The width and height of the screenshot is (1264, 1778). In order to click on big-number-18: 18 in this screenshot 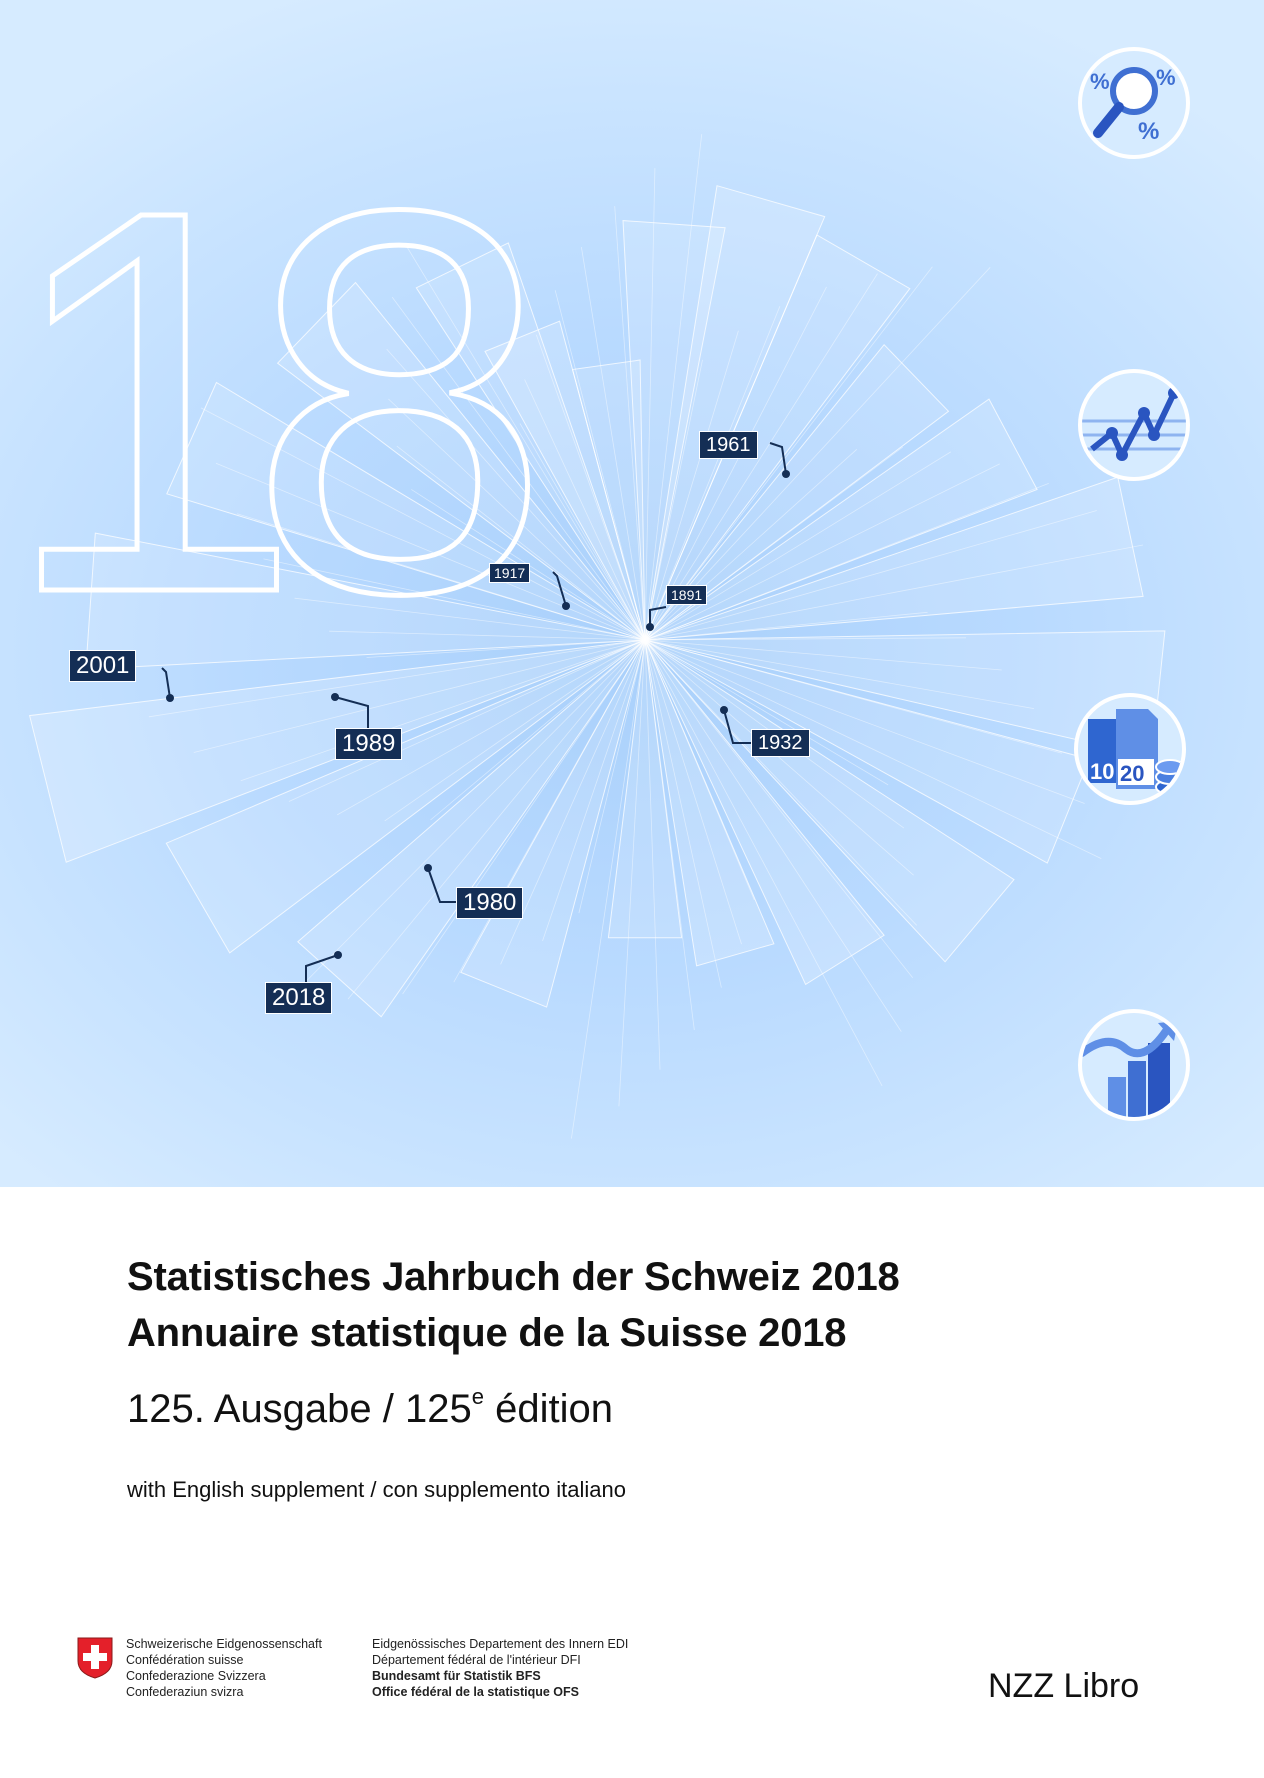, I will do `click(264, 402)`.